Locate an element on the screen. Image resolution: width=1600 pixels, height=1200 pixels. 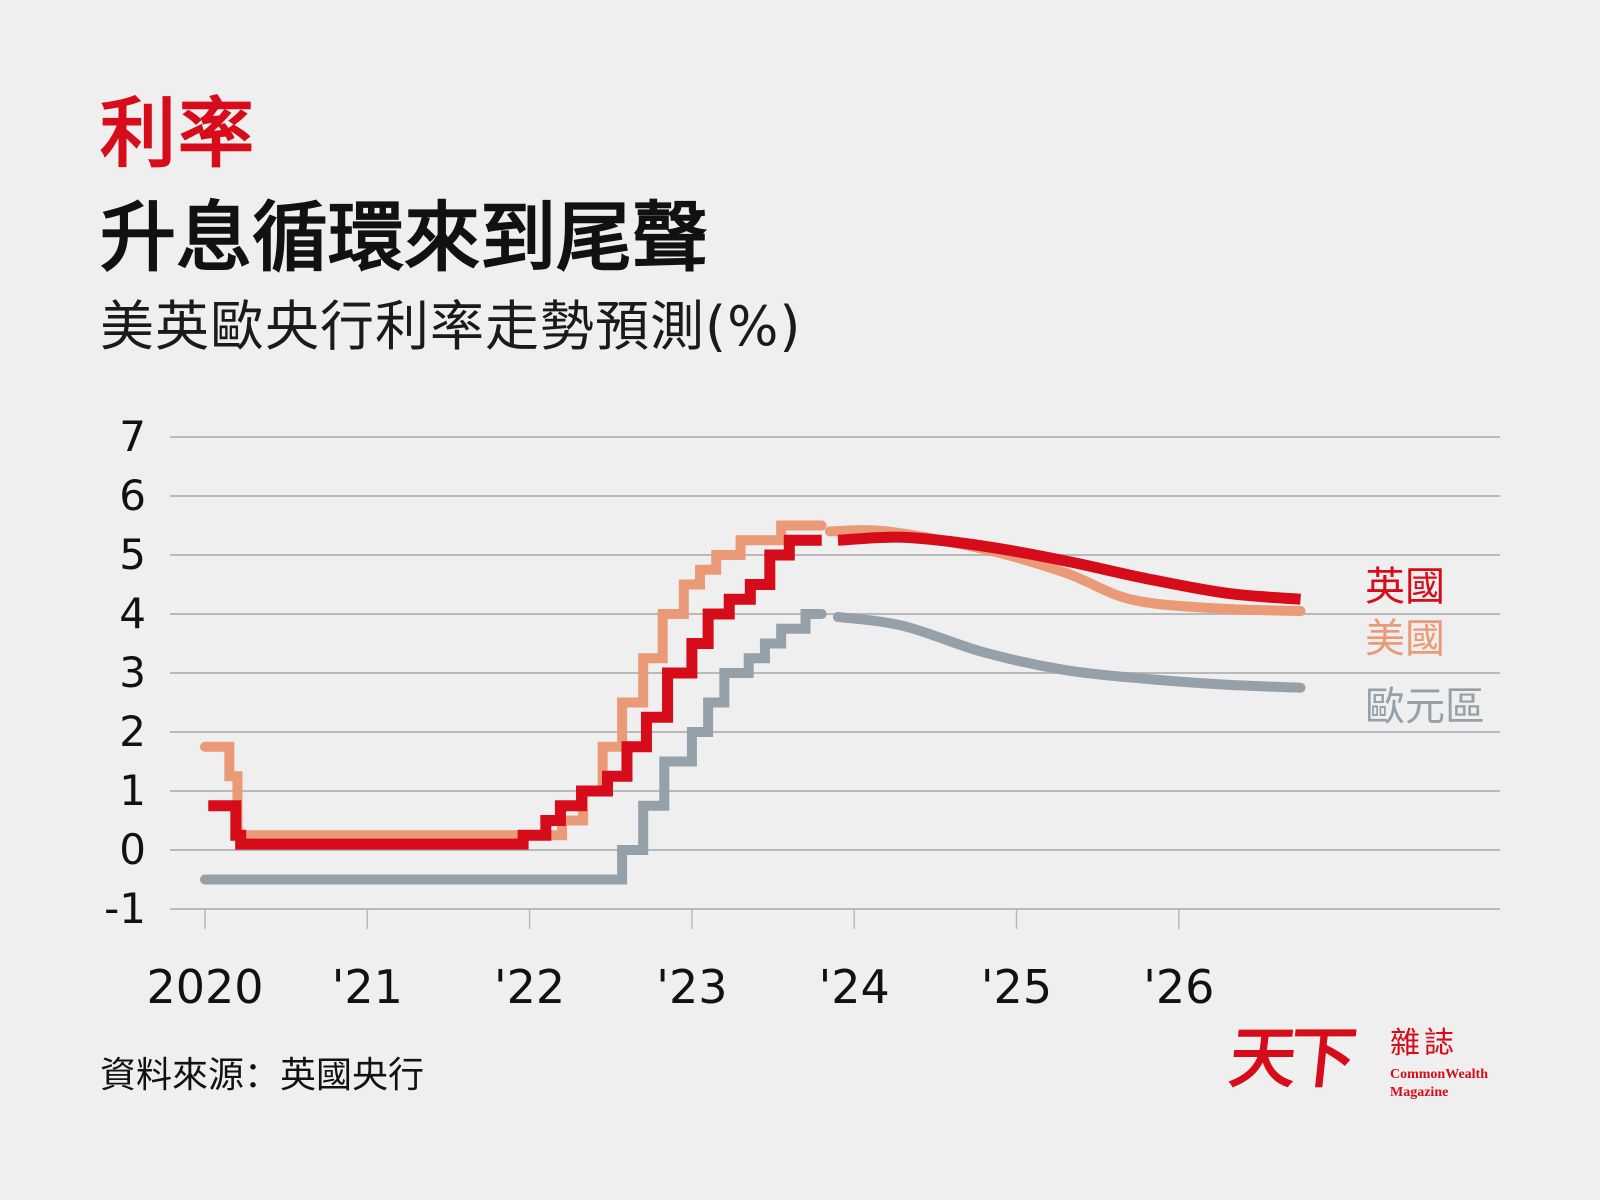
y-tick-label: 1 is located at coordinates (132, 790).